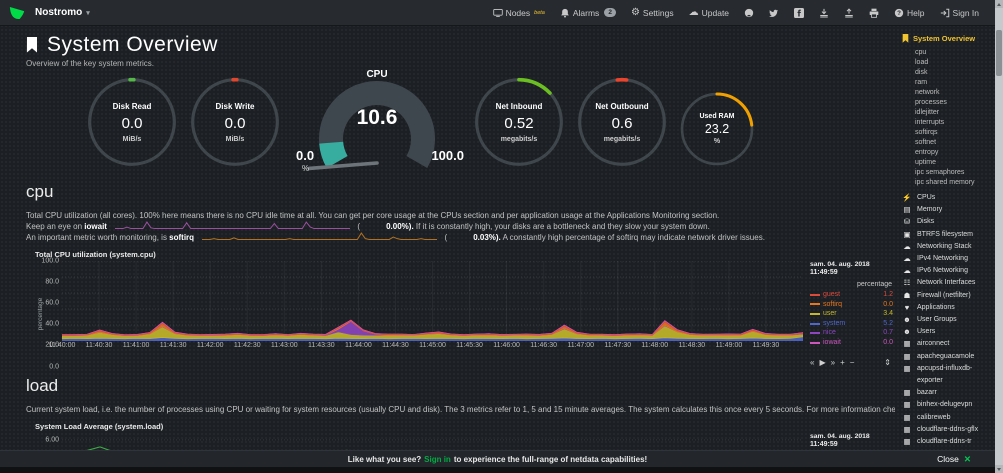 Image resolution: width=1003 pixels, height=473 pixels. Describe the element at coordinates (944, 246) in the screenshot. I see `sidebar-item-label: Networking Stack` at that location.